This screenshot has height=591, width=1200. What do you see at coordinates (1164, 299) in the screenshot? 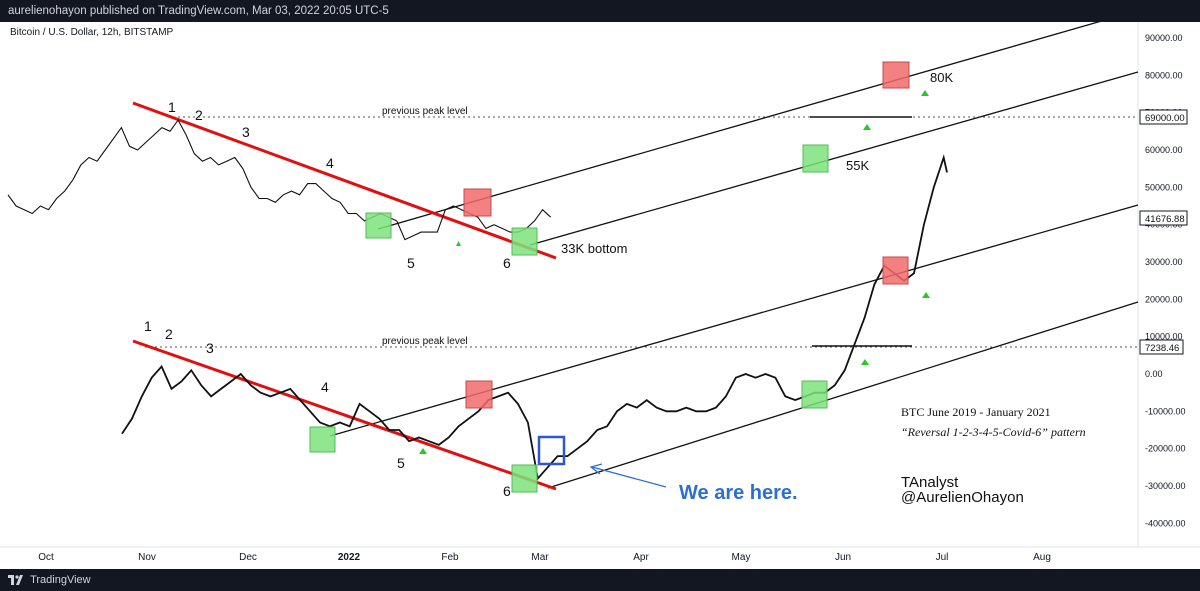
I see `y-tick-label: 20000.00` at bounding box center [1164, 299].